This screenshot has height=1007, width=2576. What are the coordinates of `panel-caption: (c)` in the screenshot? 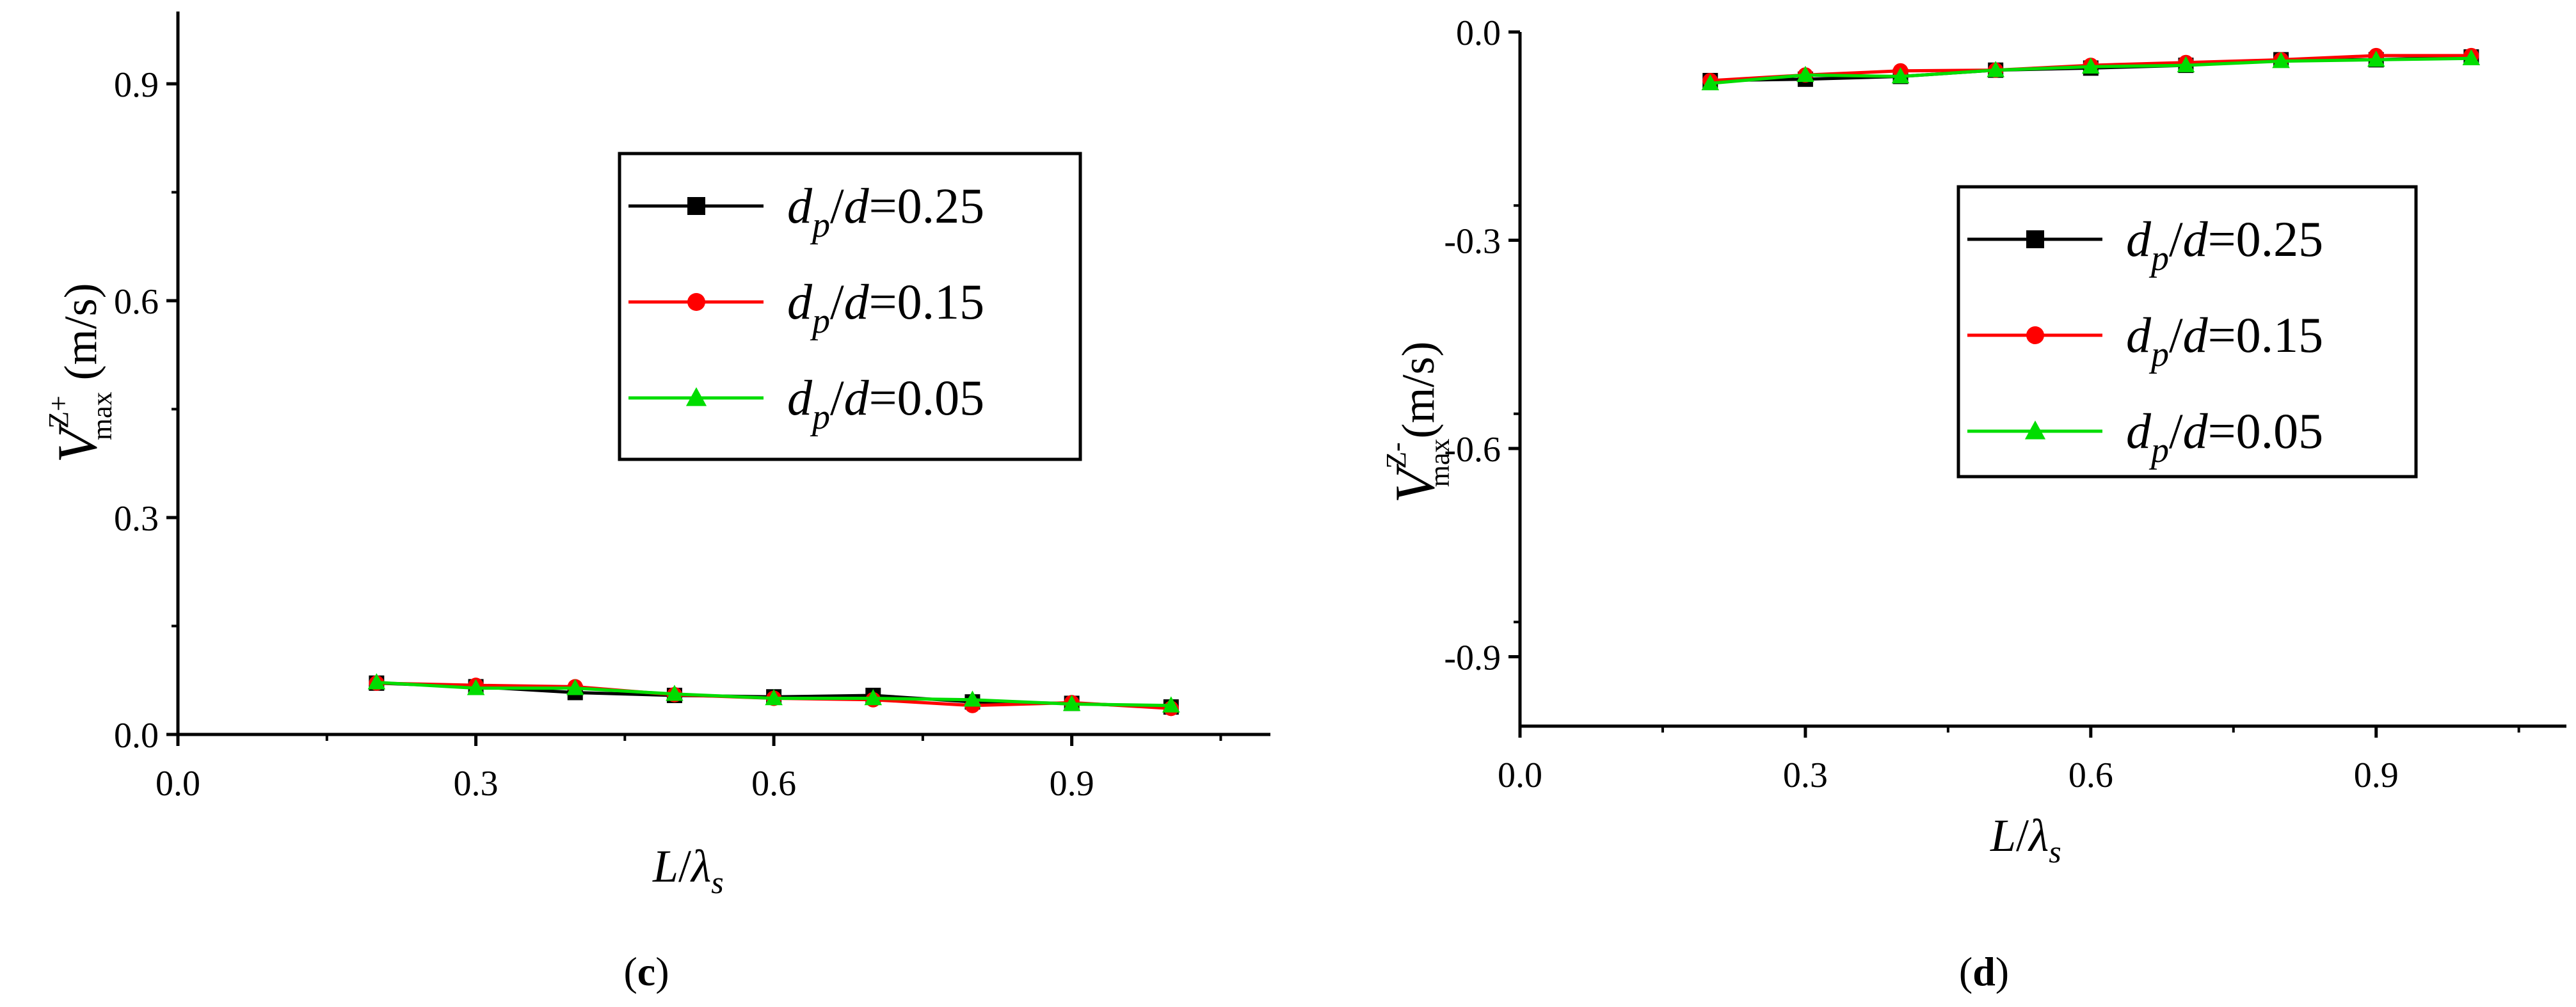 It's located at (646, 972).